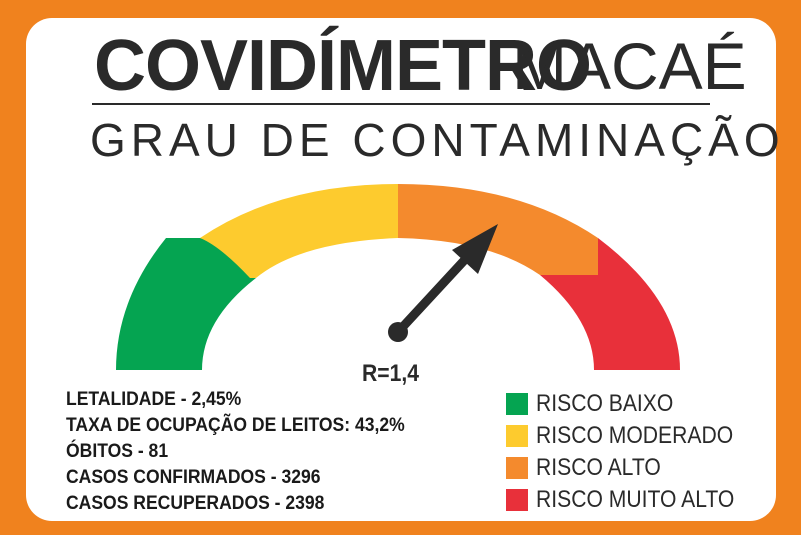 This screenshot has height=535, width=801. I want to click on gauge-needle-pivot, so click(398, 332).